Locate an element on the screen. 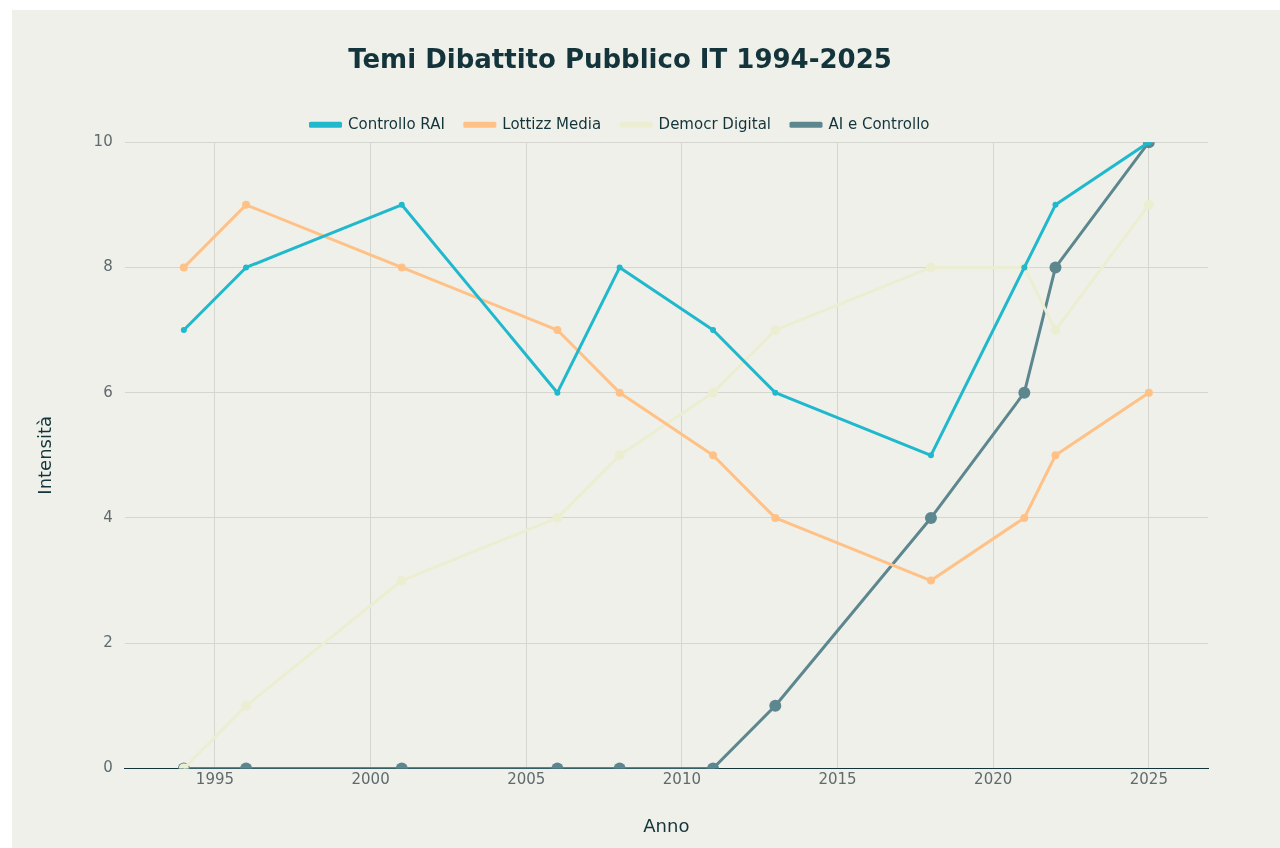 The image size is (1280, 848). x-tick-label: 2025 is located at coordinates (1148, 779).